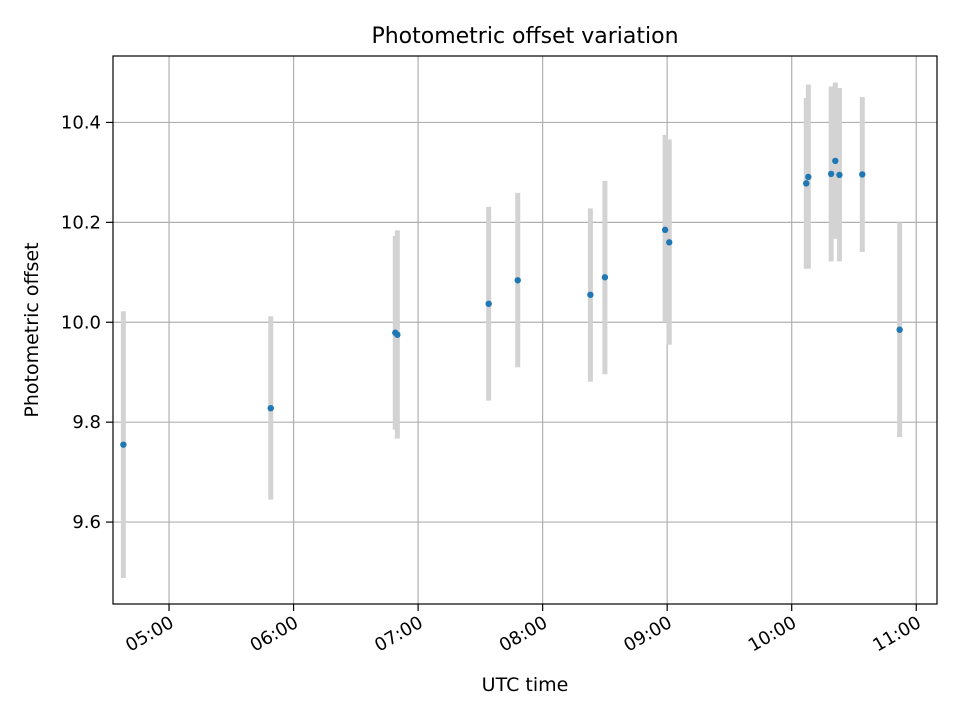 The width and height of the screenshot is (960, 720). Describe the element at coordinates (32, 329) in the screenshot. I see `y-axis-label: Photometric offset` at that location.